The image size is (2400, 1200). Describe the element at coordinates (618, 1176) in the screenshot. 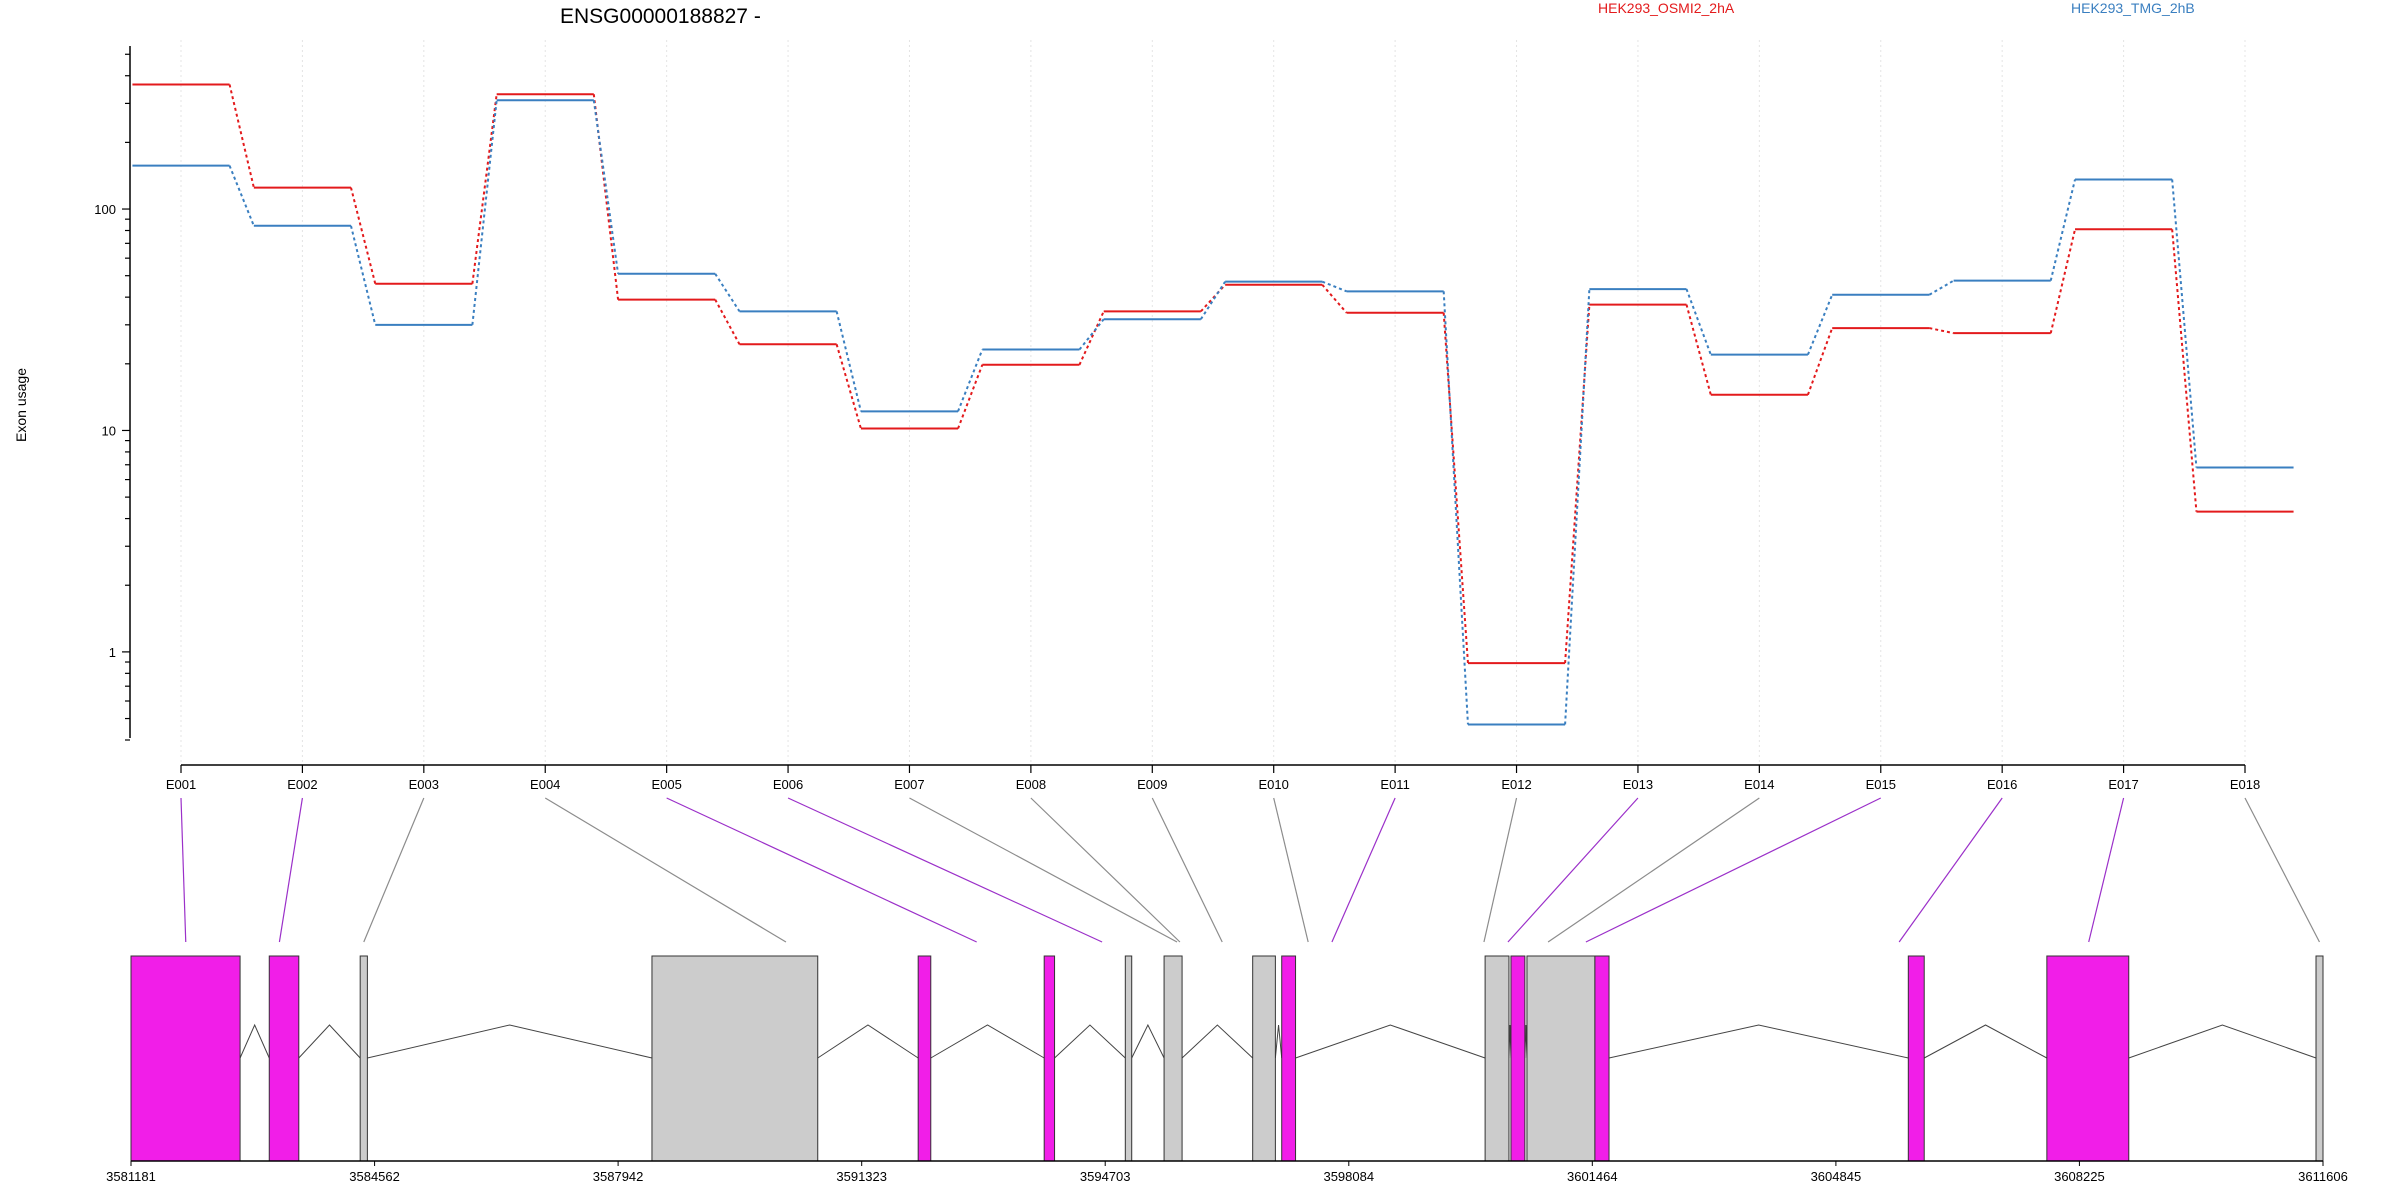

I see `coordinate-label: 3587942` at that location.